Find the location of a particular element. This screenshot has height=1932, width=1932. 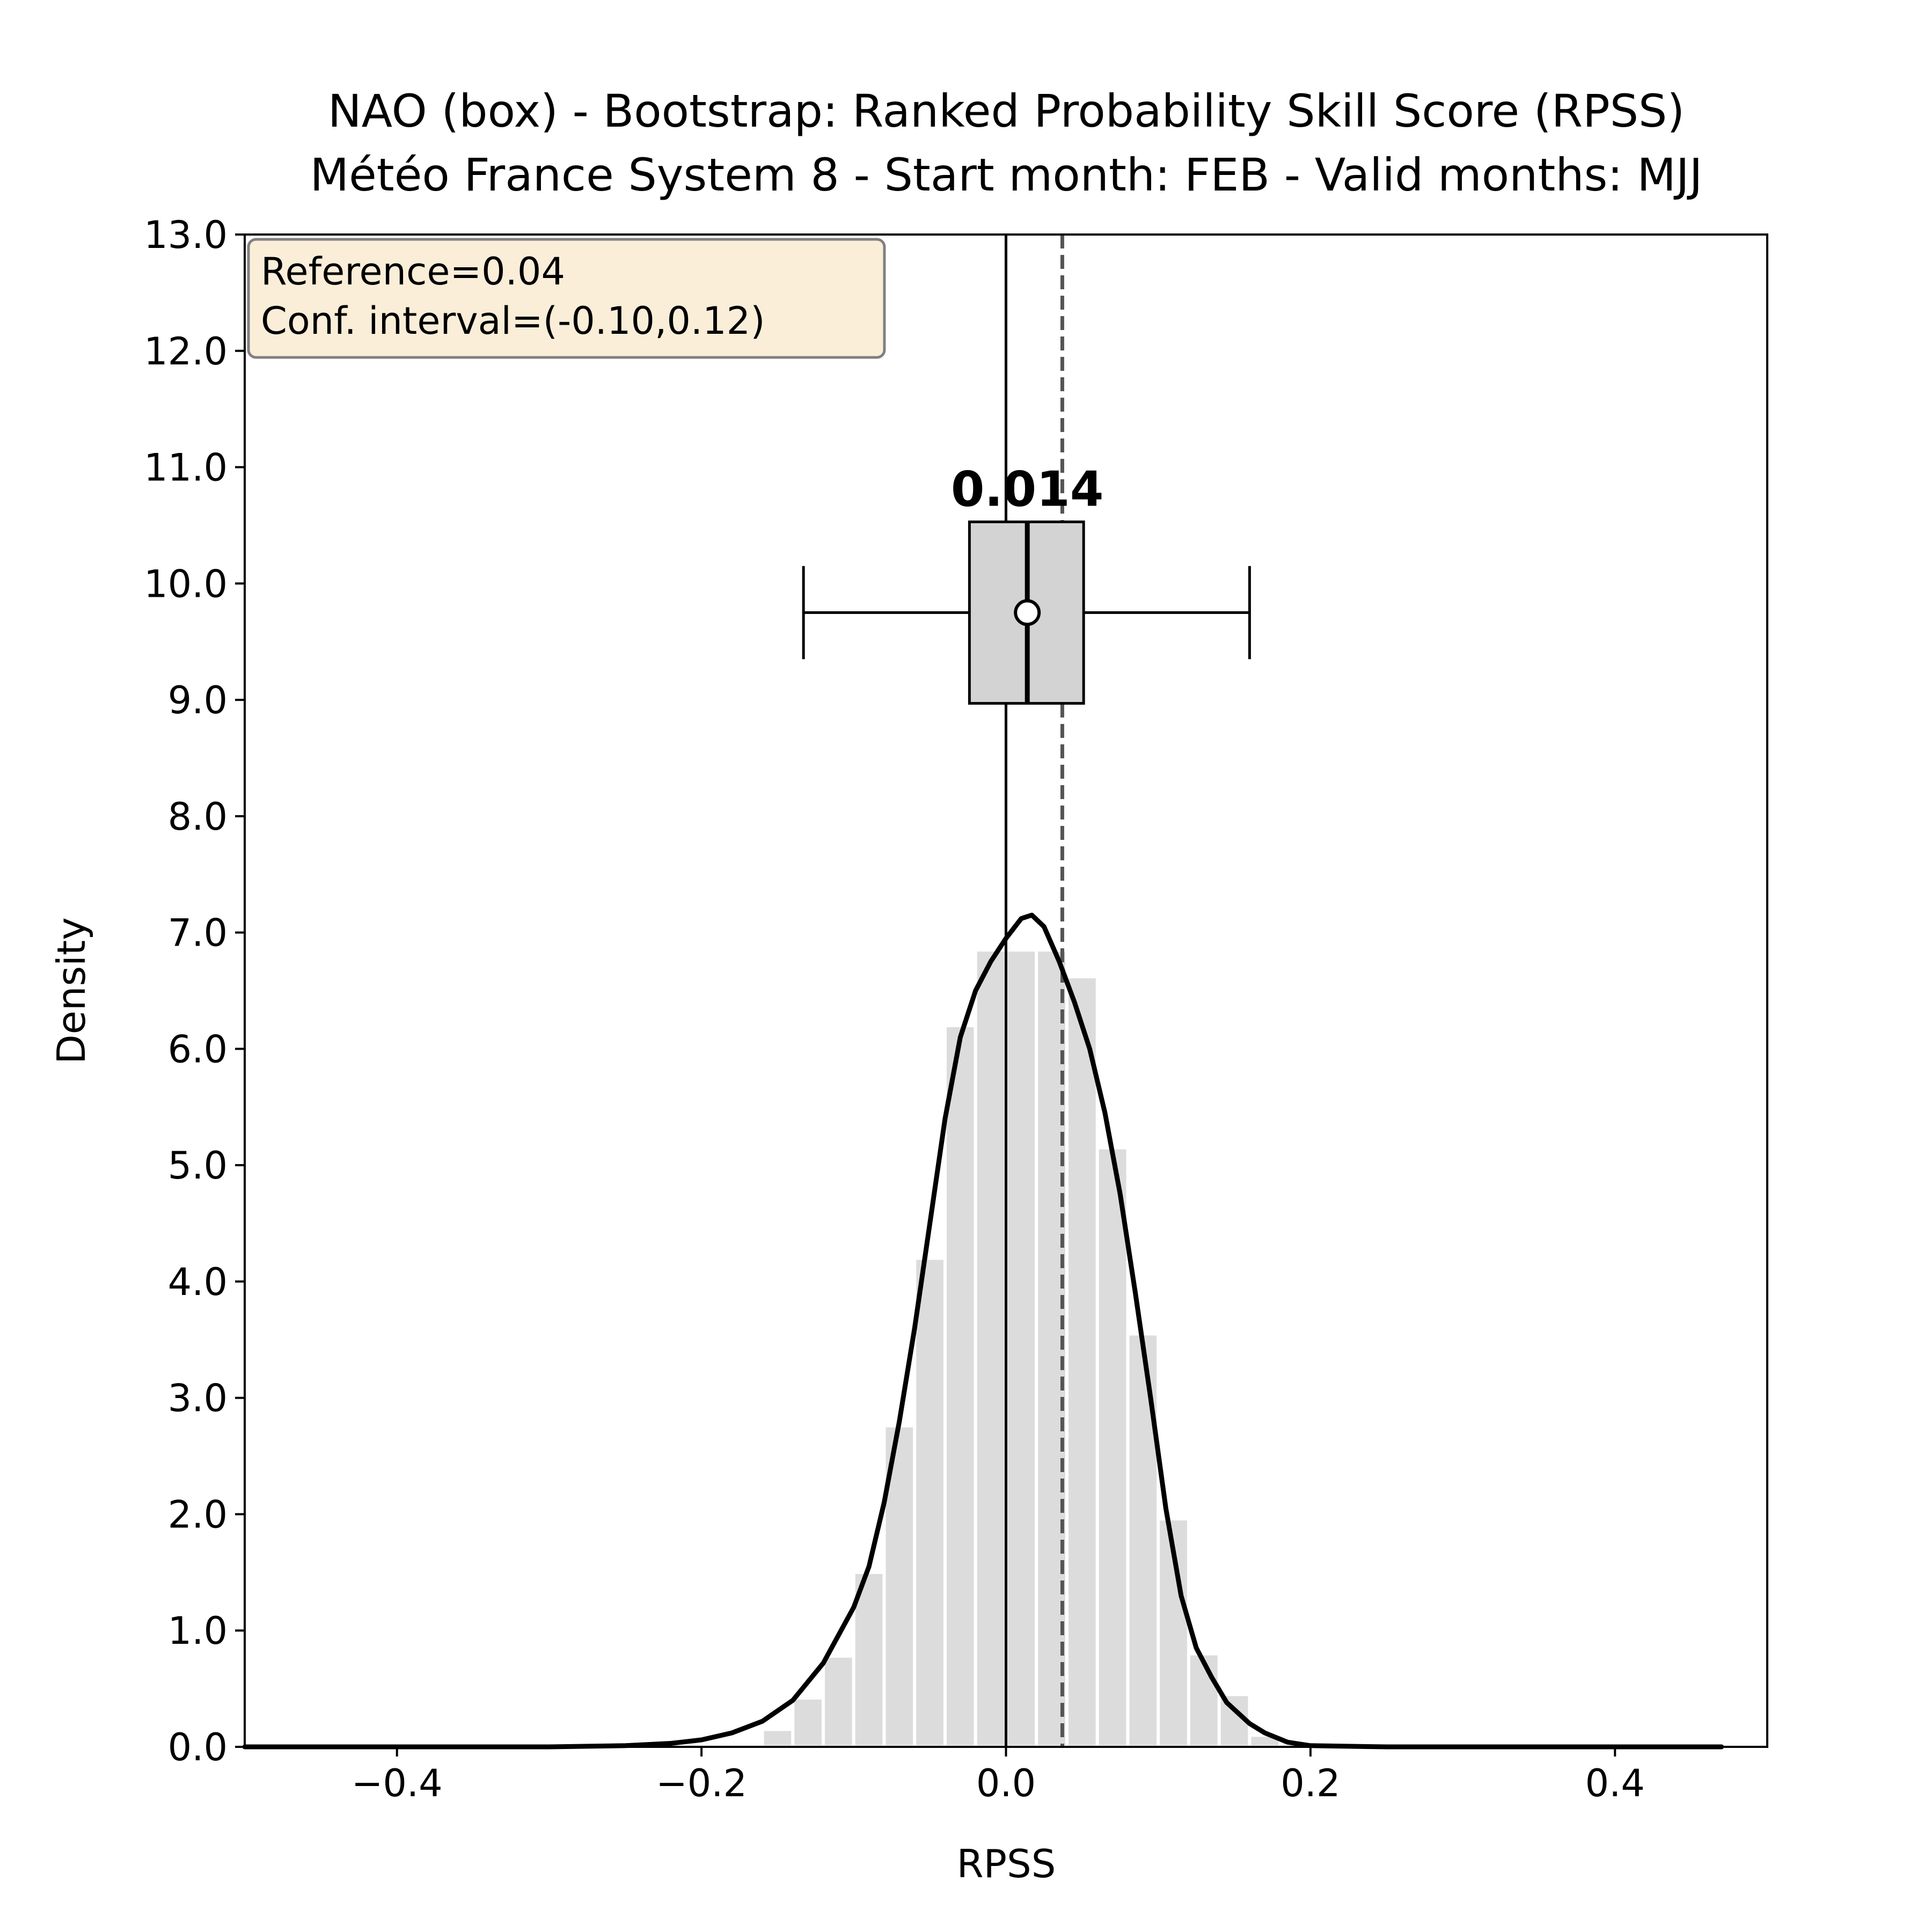

y-tick-label-3: 3.0 is located at coordinates (198, 1399).